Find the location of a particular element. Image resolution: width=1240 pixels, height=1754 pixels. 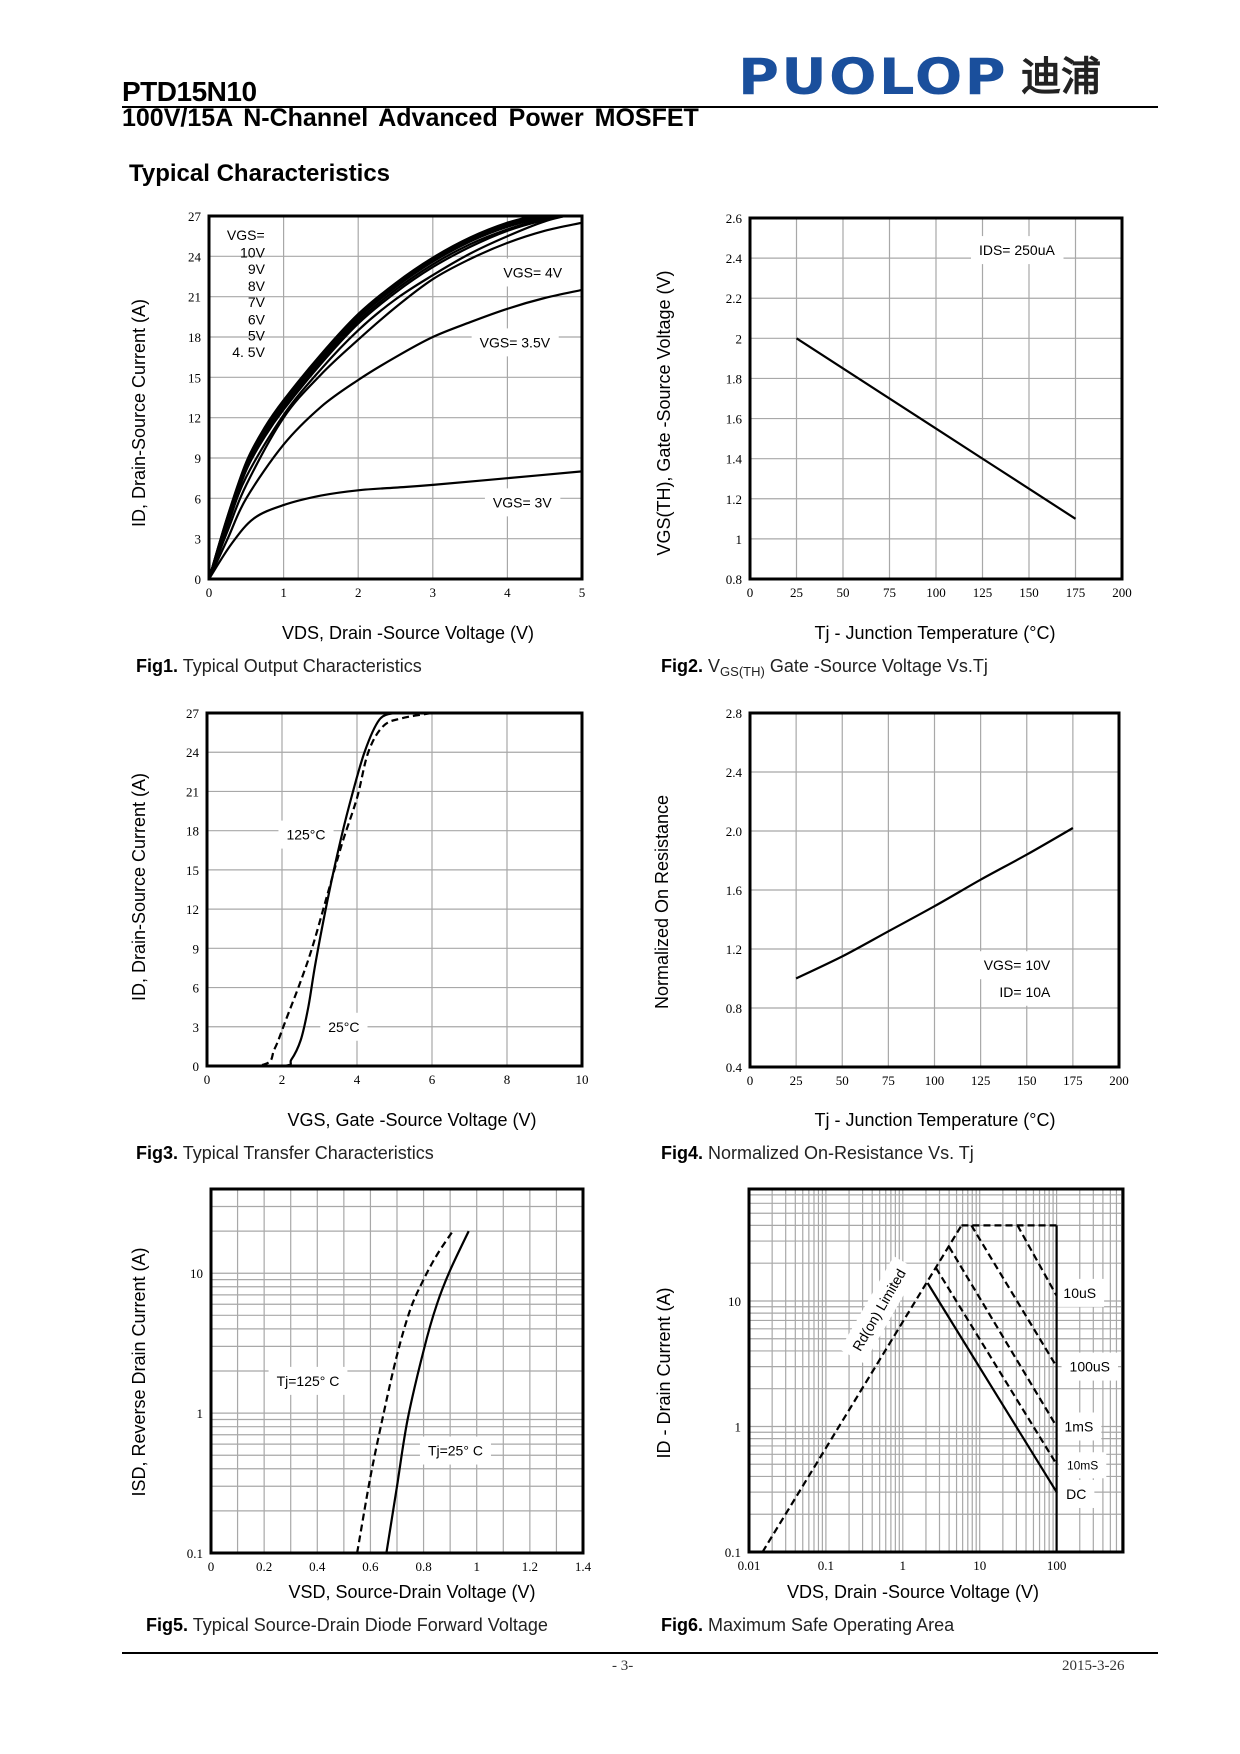

series-group is located at coordinates (413, 1391).